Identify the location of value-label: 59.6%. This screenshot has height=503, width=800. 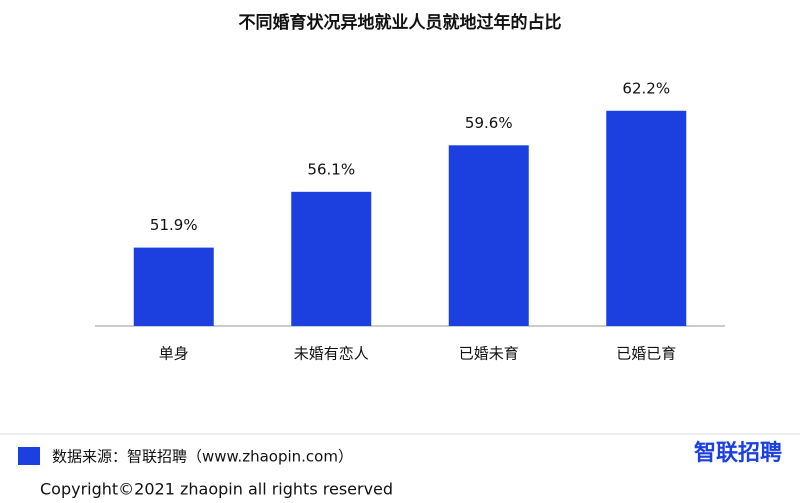
(489, 123).